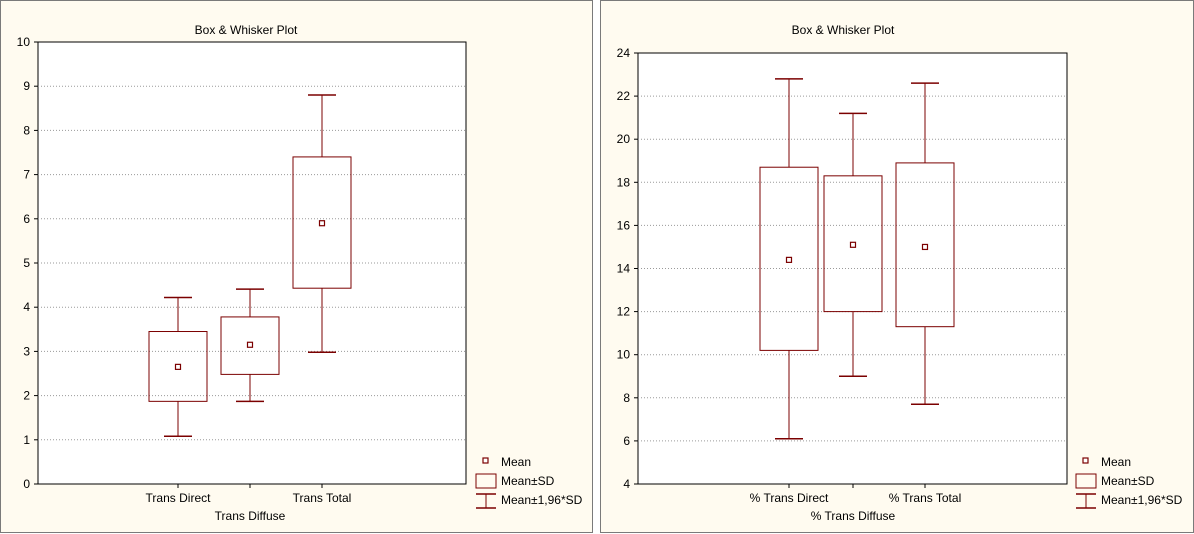  Describe the element at coordinates (322, 498) in the screenshot. I see `x-tick-label: Trans Total` at that location.